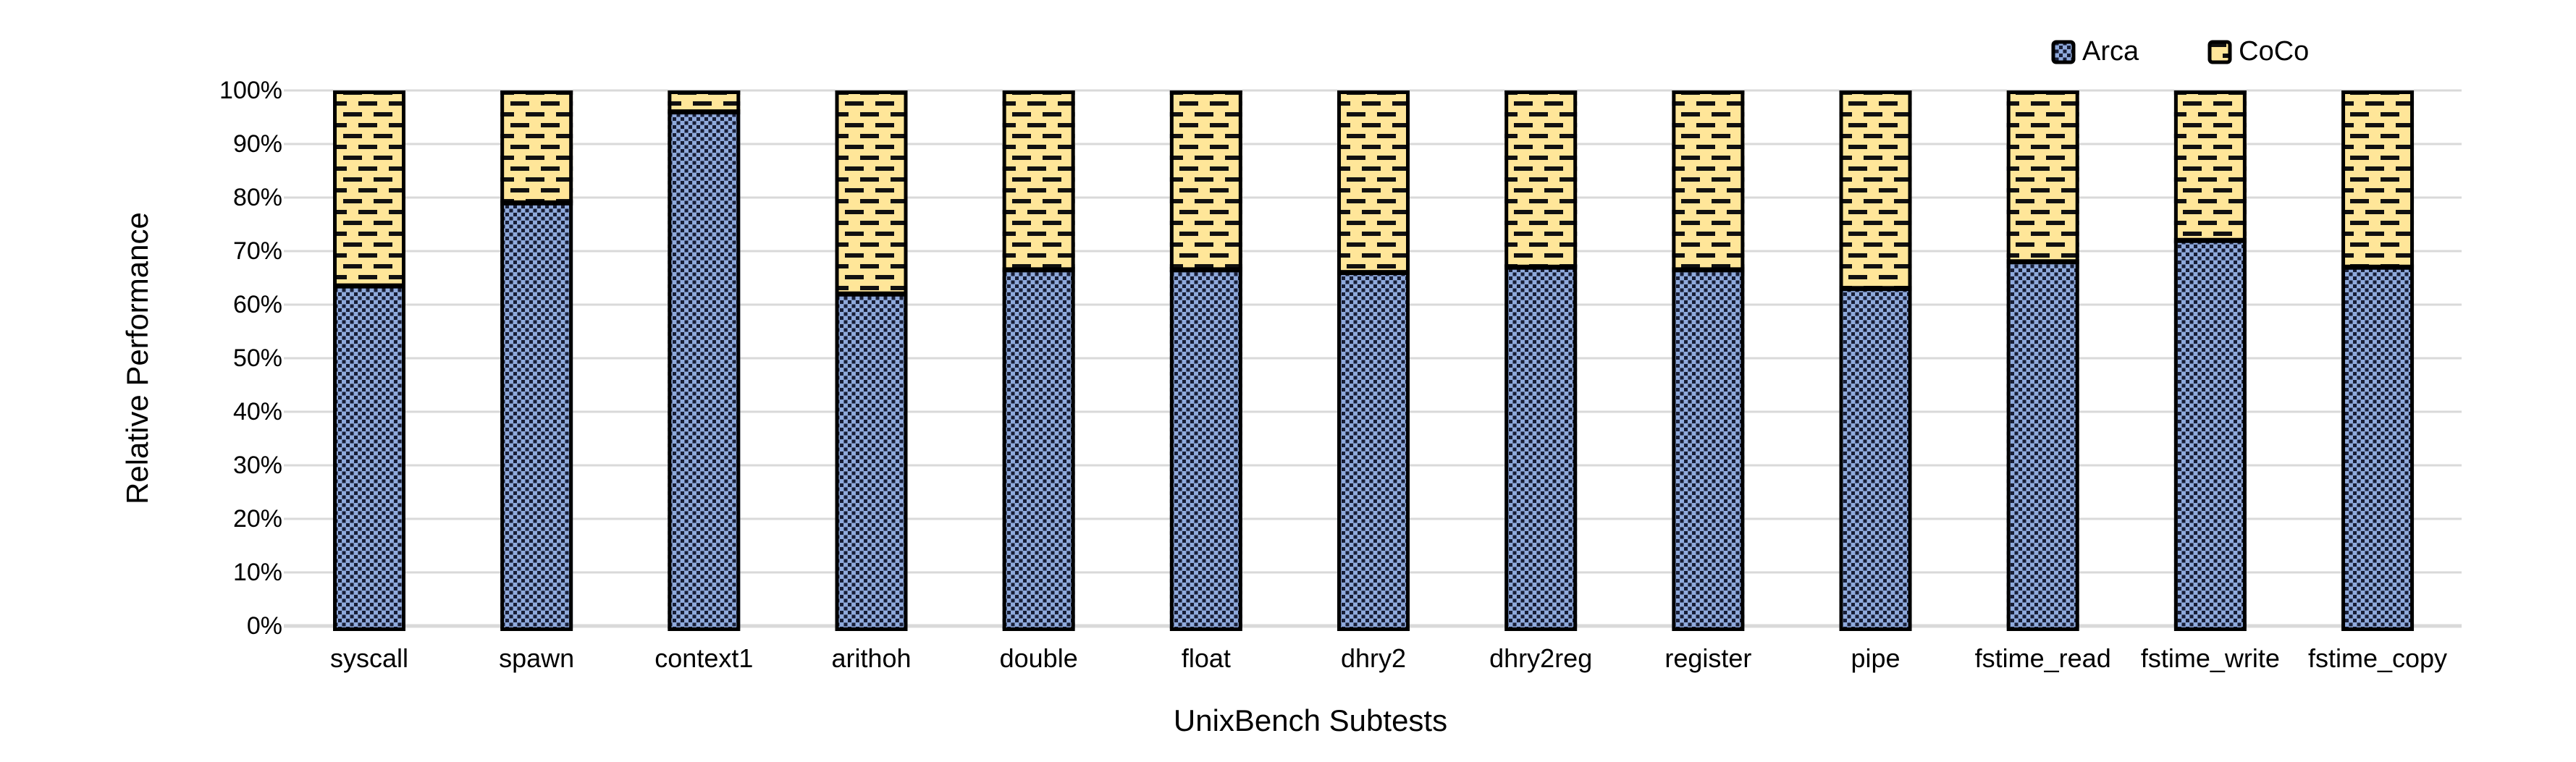  What do you see at coordinates (369, 188) in the screenshot?
I see `bar-segment-coco-syscall` at bounding box center [369, 188].